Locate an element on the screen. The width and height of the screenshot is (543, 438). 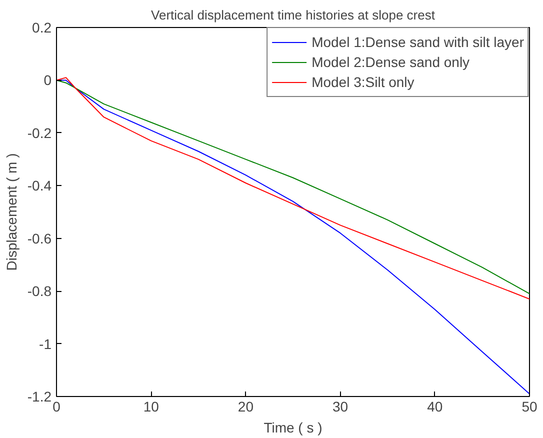
chart-title: Vertical displacement time histories at slope crest is located at coordinates (293, 15).